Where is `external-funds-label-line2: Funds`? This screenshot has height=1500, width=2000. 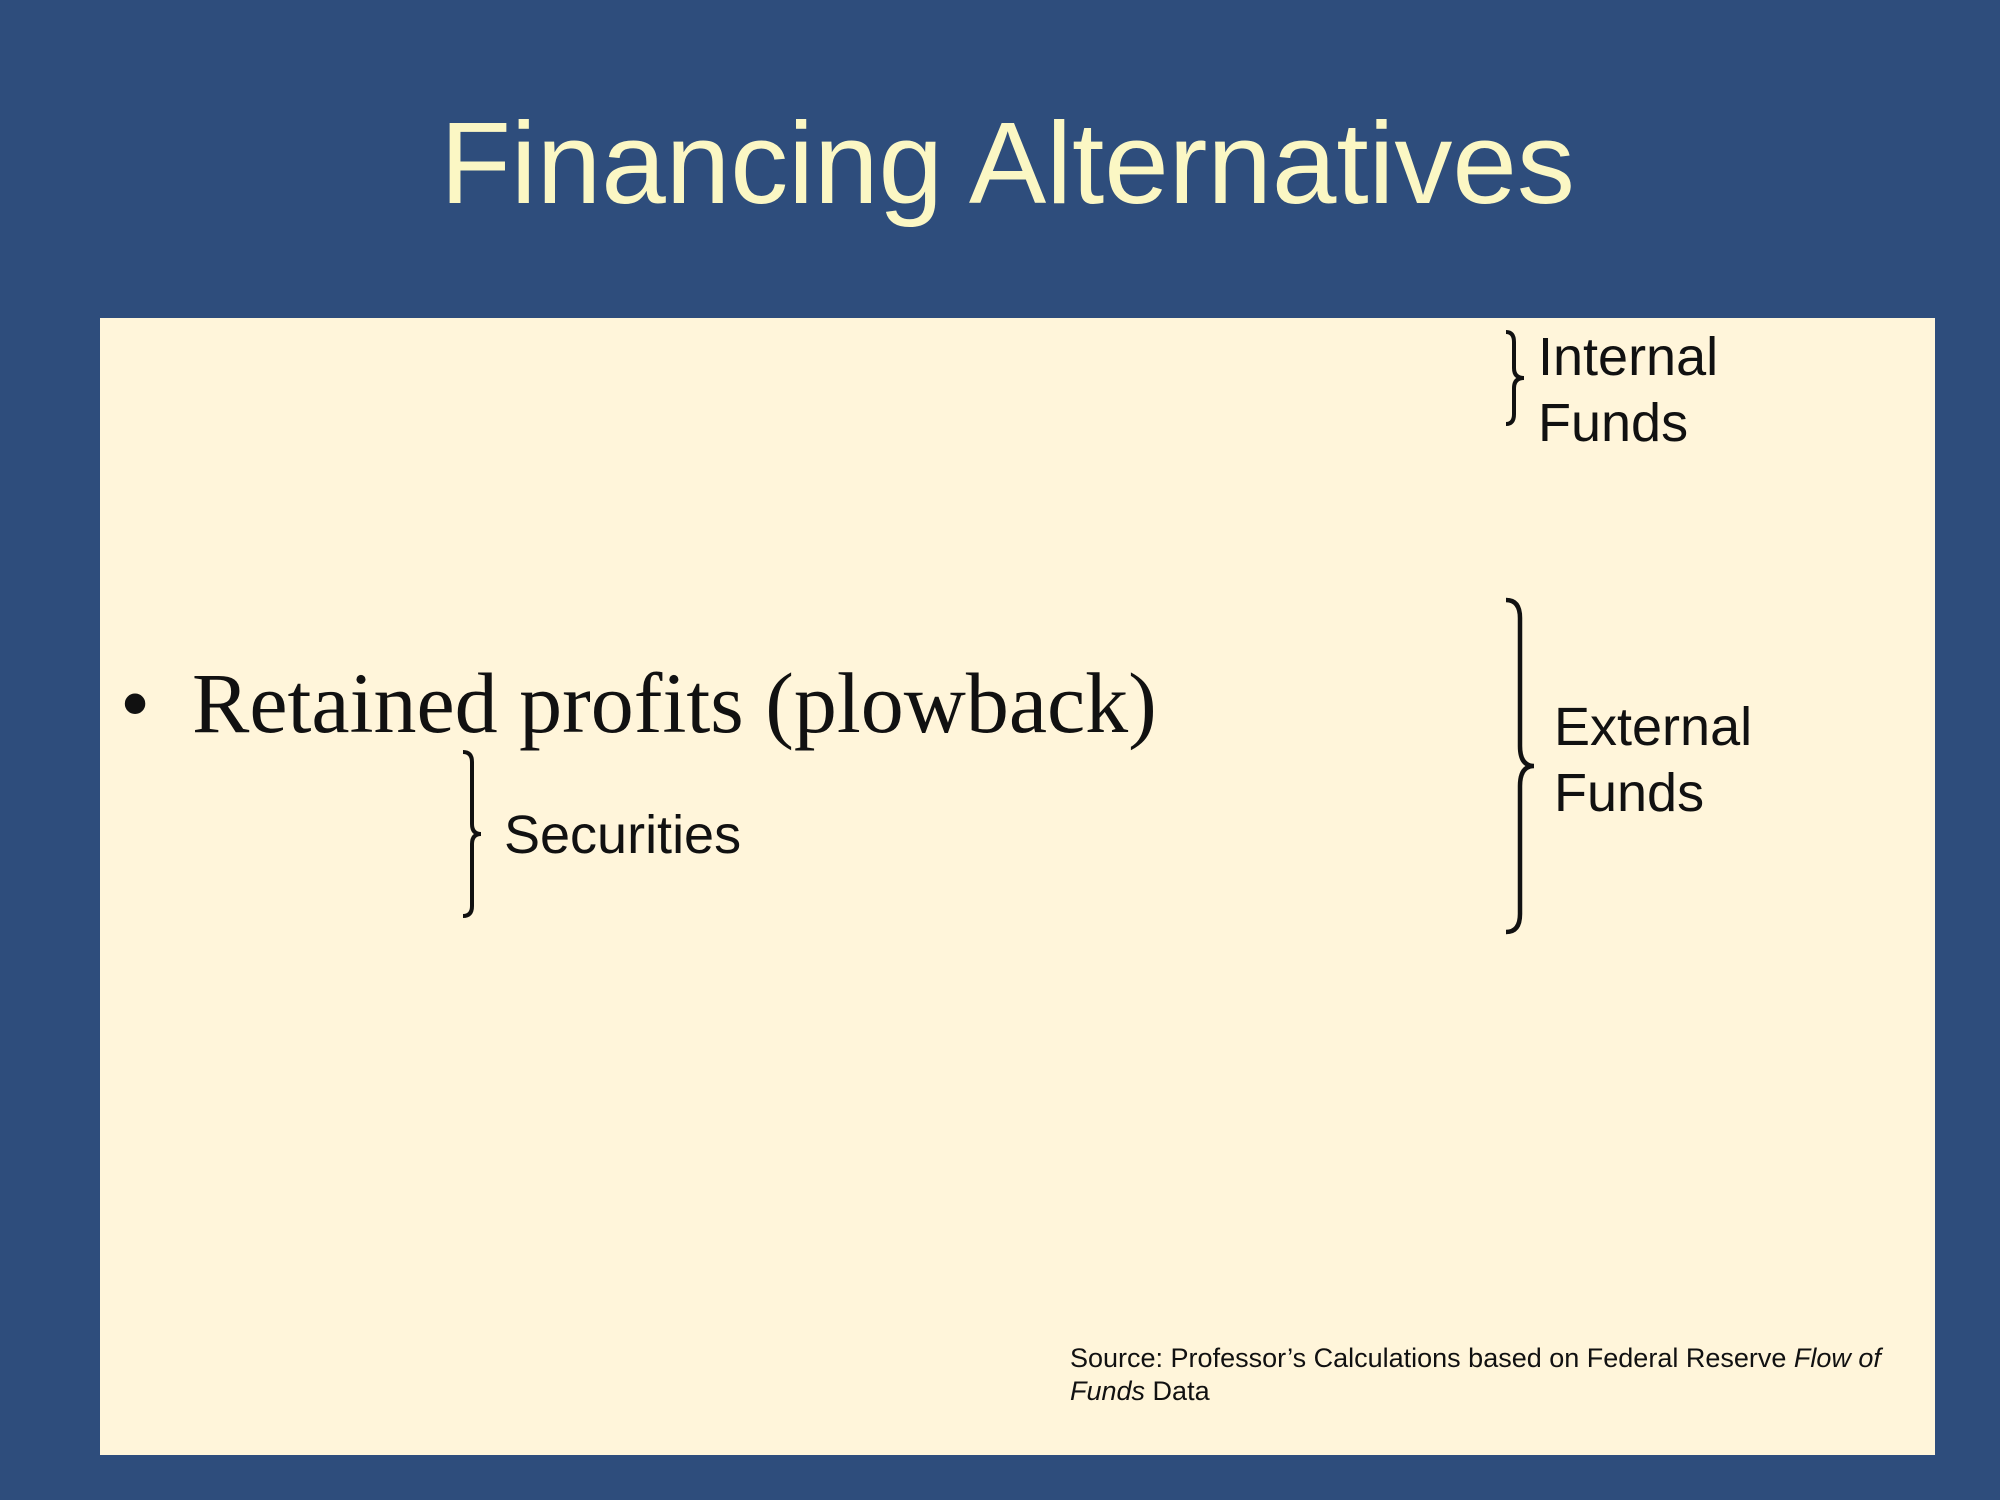 external-funds-label-line2: Funds is located at coordinates (1629, 793).